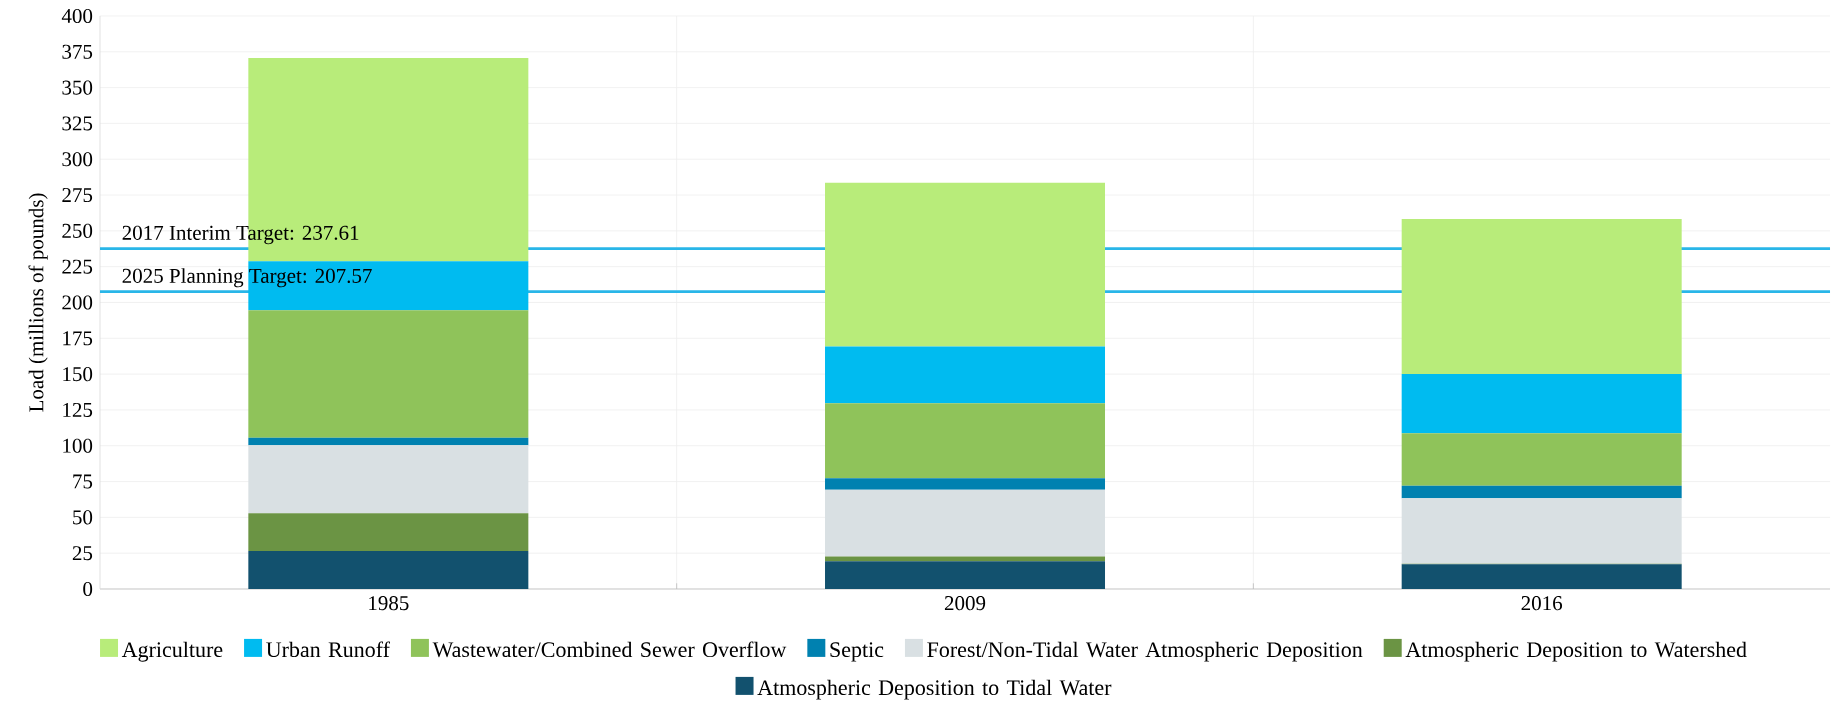  I want to click on legend-label: Urban Runoff, so click(328, 649).